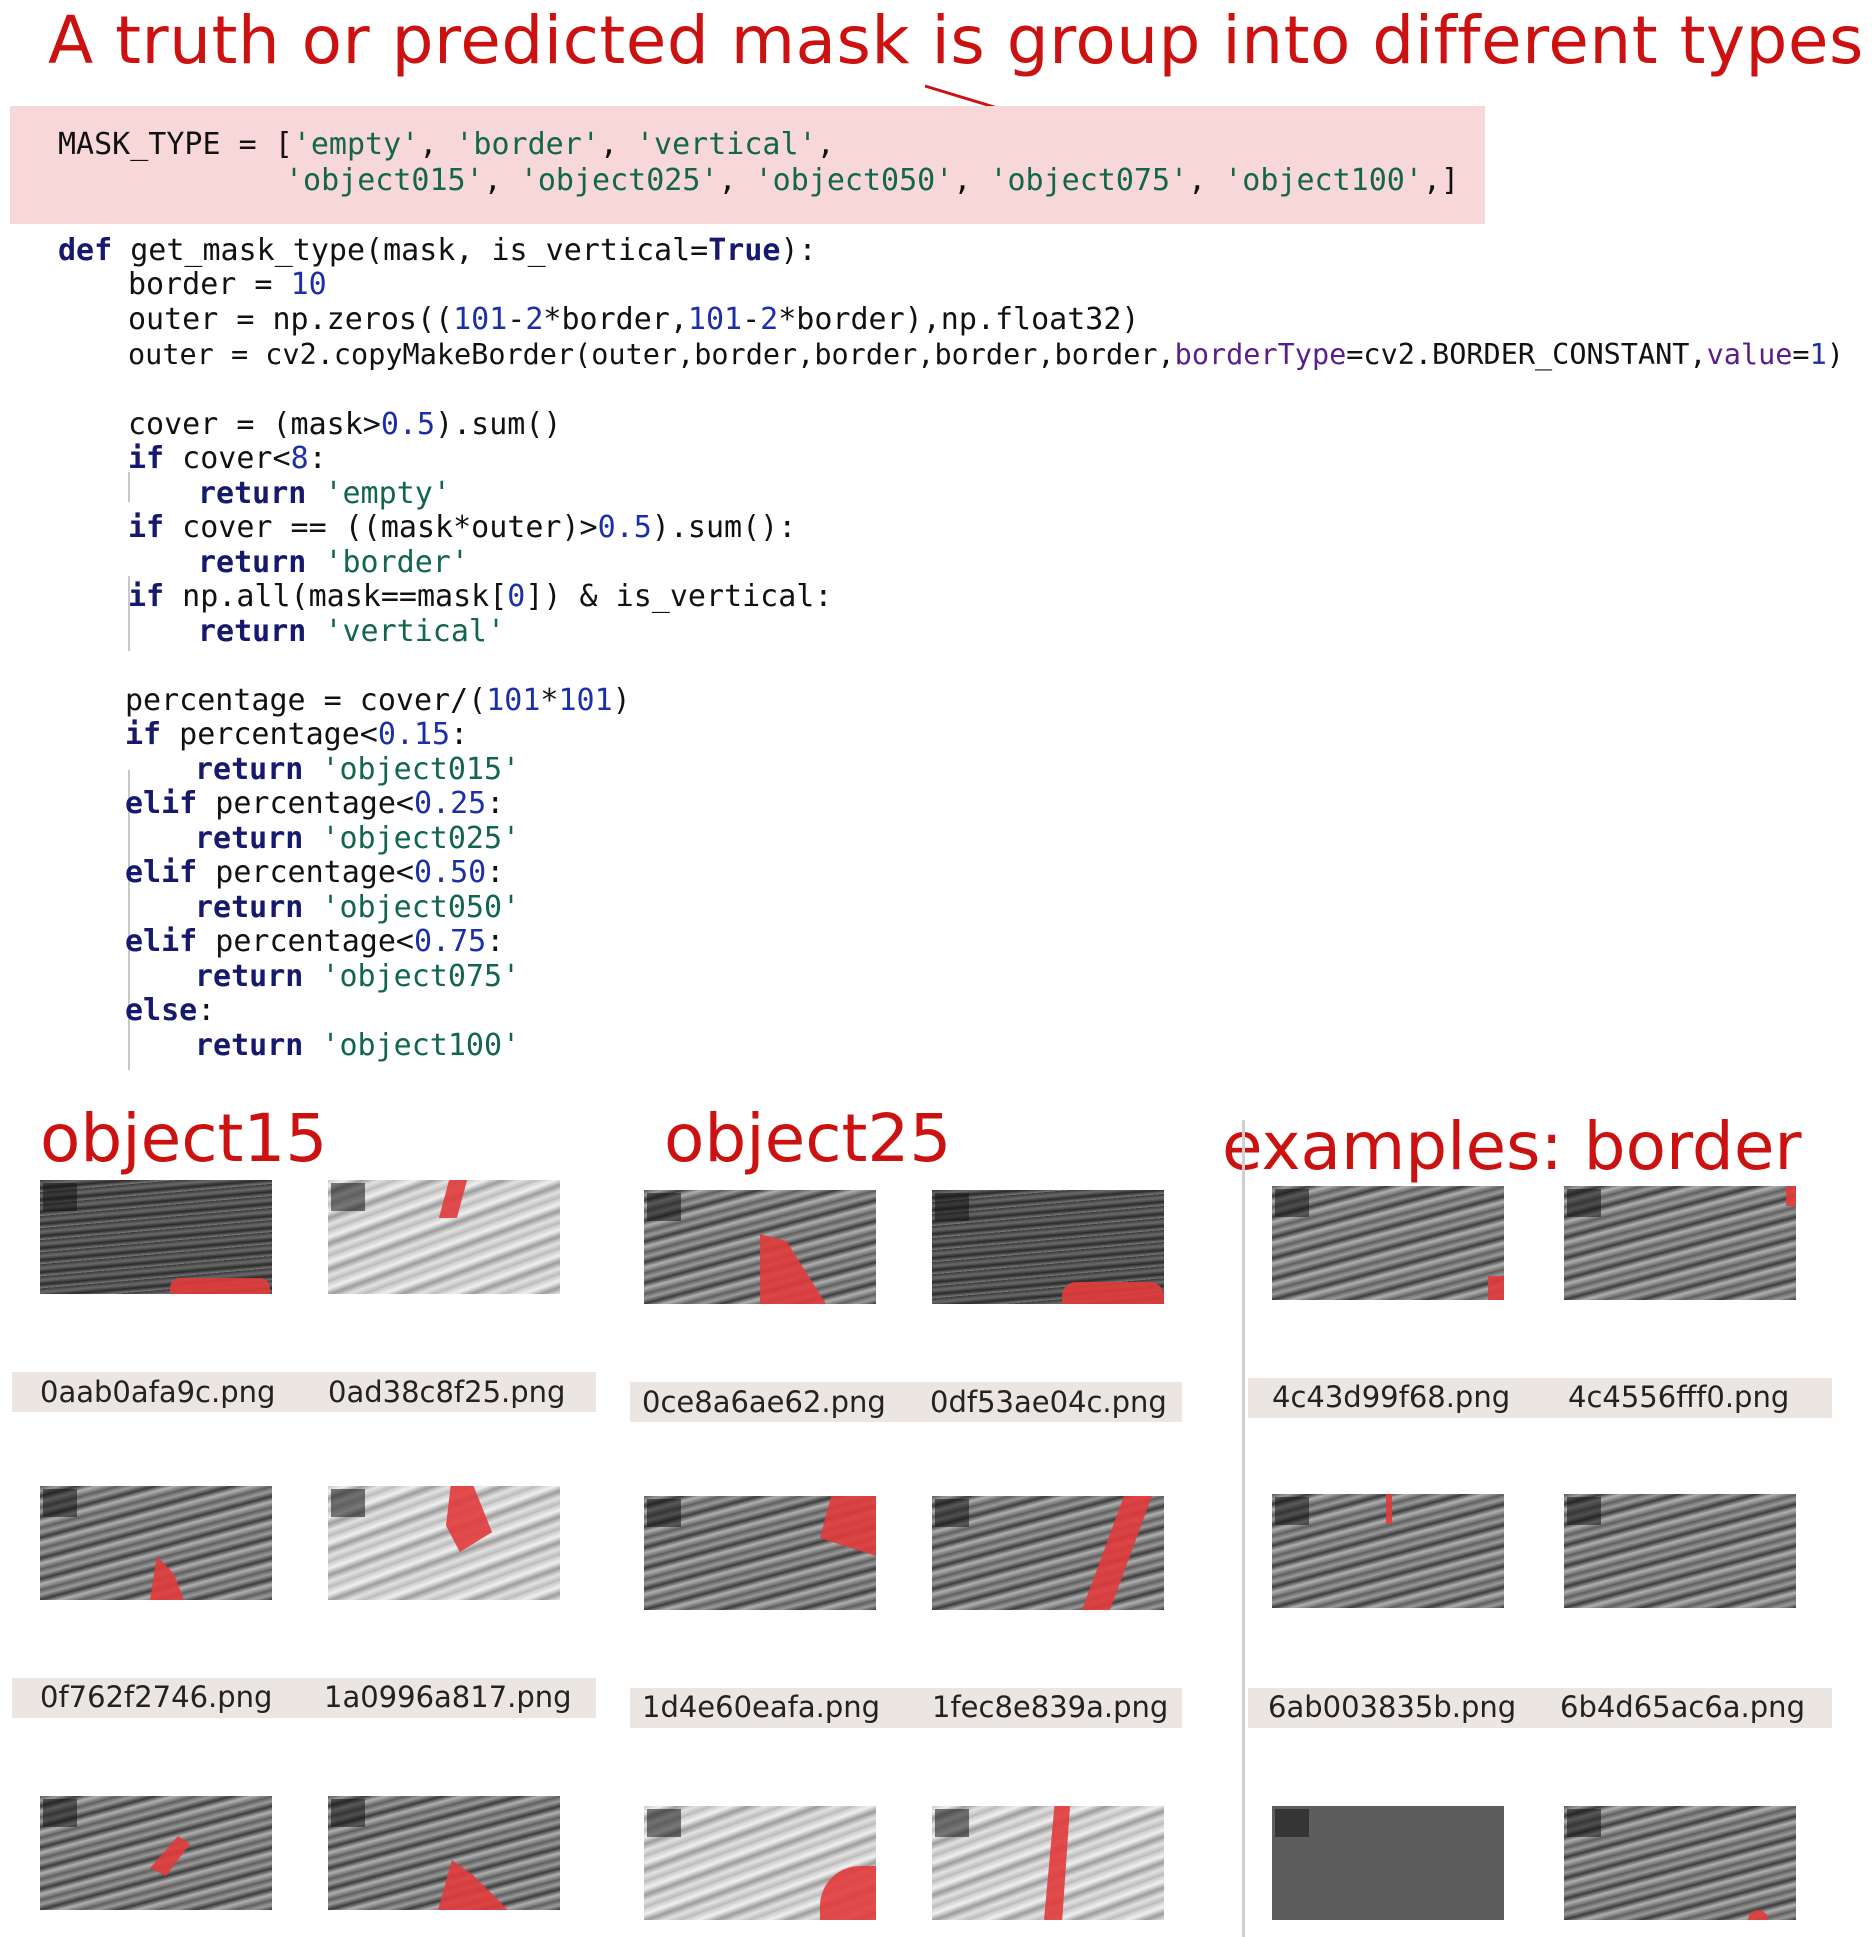  Describe the element at coordinates (1050, 1707) in the screenshot. I see `thumbnail-caption: 1fec8e839a.png` at that location.